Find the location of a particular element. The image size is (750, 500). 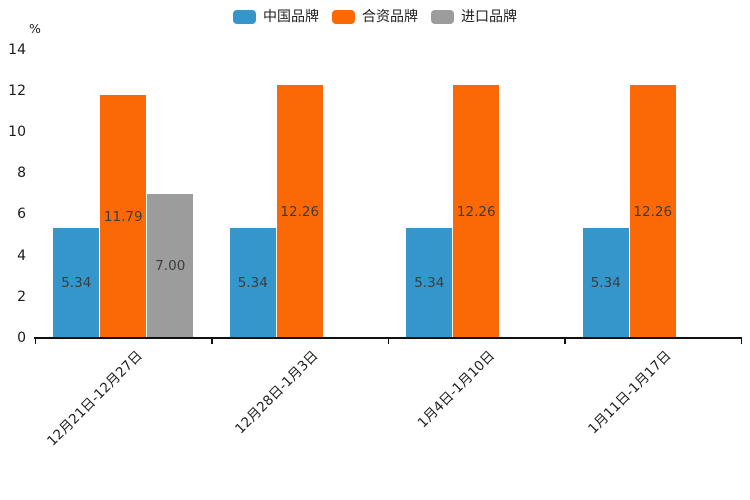

legend-item-进口品牌: 进口品牌 is located at coordinates (474, 17).